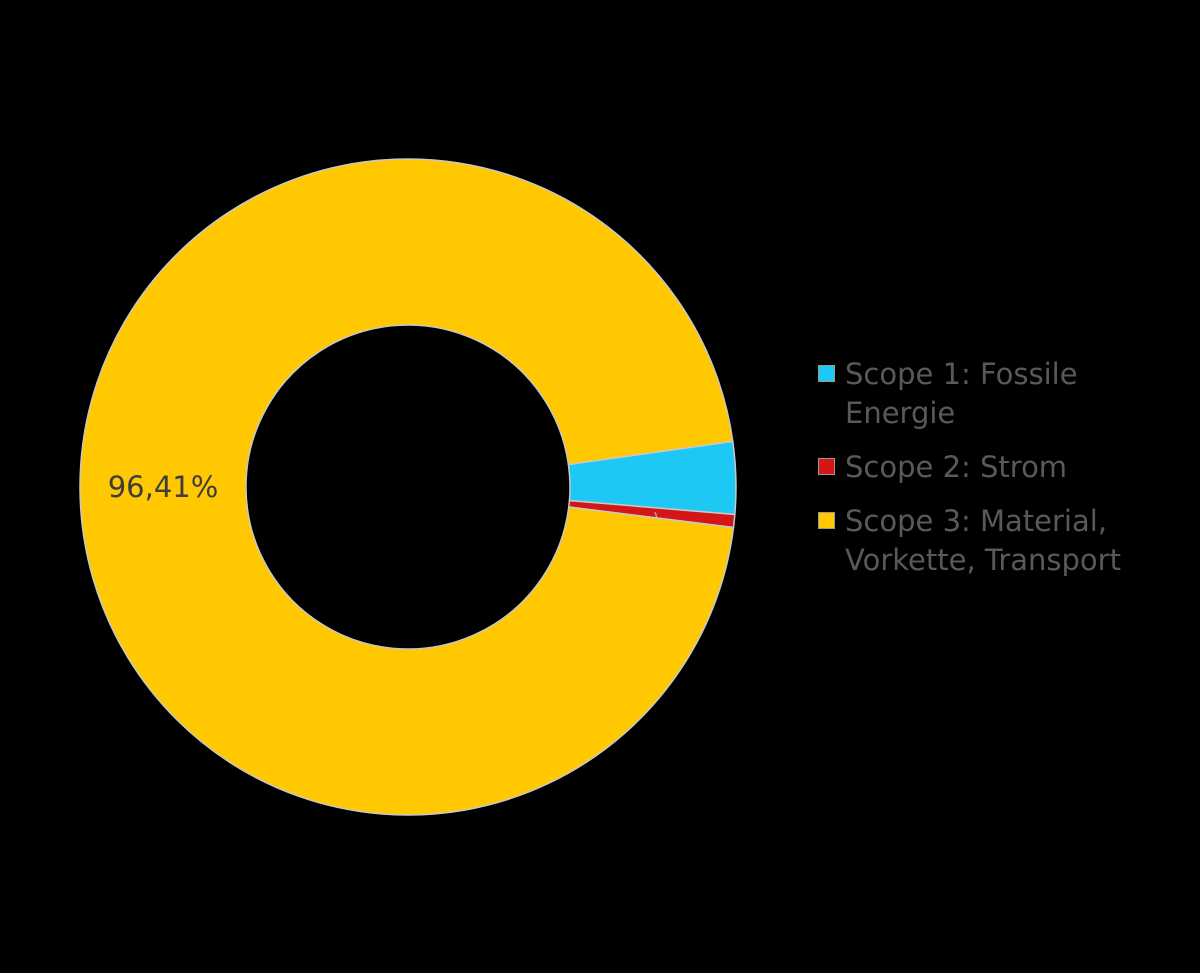  Describe the element at coordinates (983, 540) in the screenshot. I see `legend-label: Scope 3: Material, Vorkette, Transport` at that location.